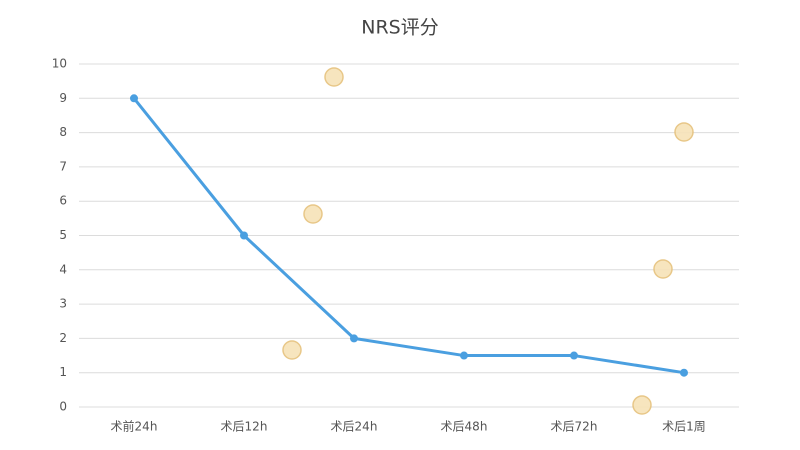 This screenshot has width=800, height=450. Describe the element at coordinates (684, 427) in the screenshot. I see `x-tick-label: 术后1周` at that location.